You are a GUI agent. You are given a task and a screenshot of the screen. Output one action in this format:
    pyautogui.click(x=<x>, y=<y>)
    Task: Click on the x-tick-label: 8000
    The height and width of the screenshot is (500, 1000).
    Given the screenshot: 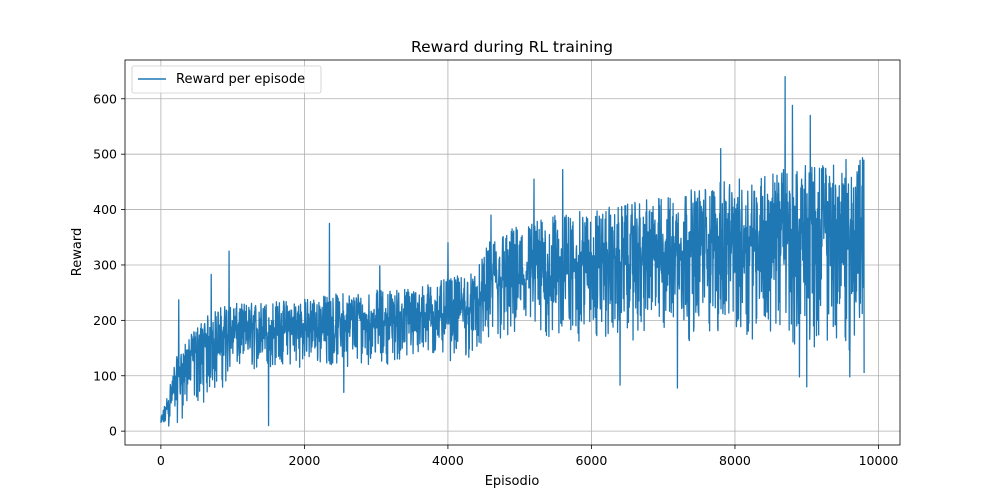 What is the action you would take?
    pyautogui.click(x=735, y=460)
    